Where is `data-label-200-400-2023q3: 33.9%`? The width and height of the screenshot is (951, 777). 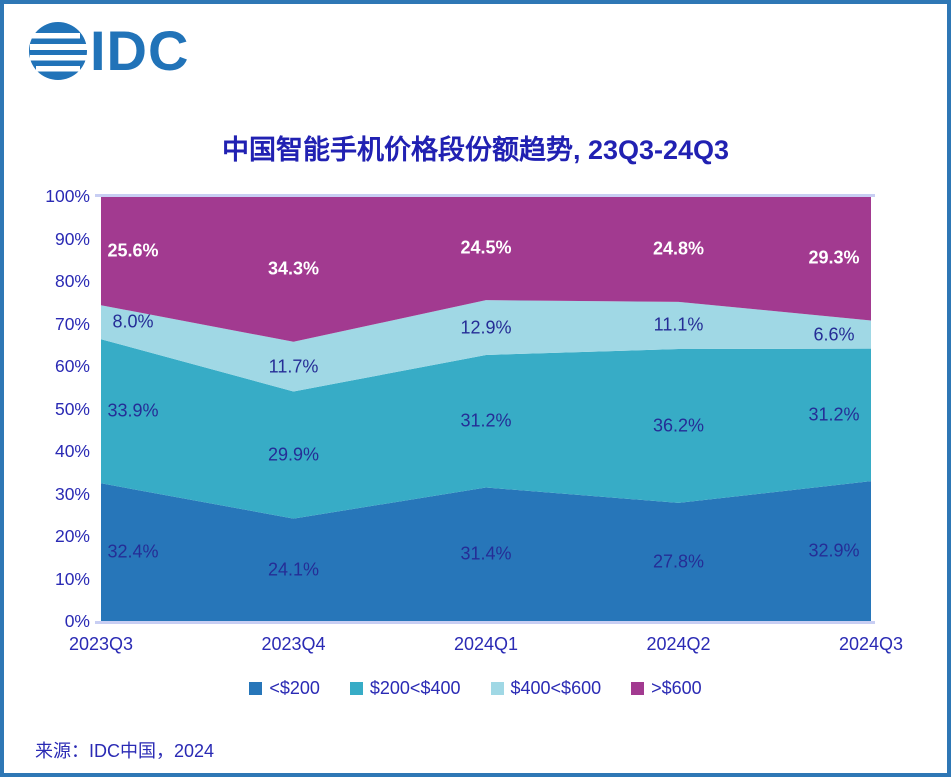 data-label-200-400-2023q3: 33.9% is located at coordinates (133, 410).